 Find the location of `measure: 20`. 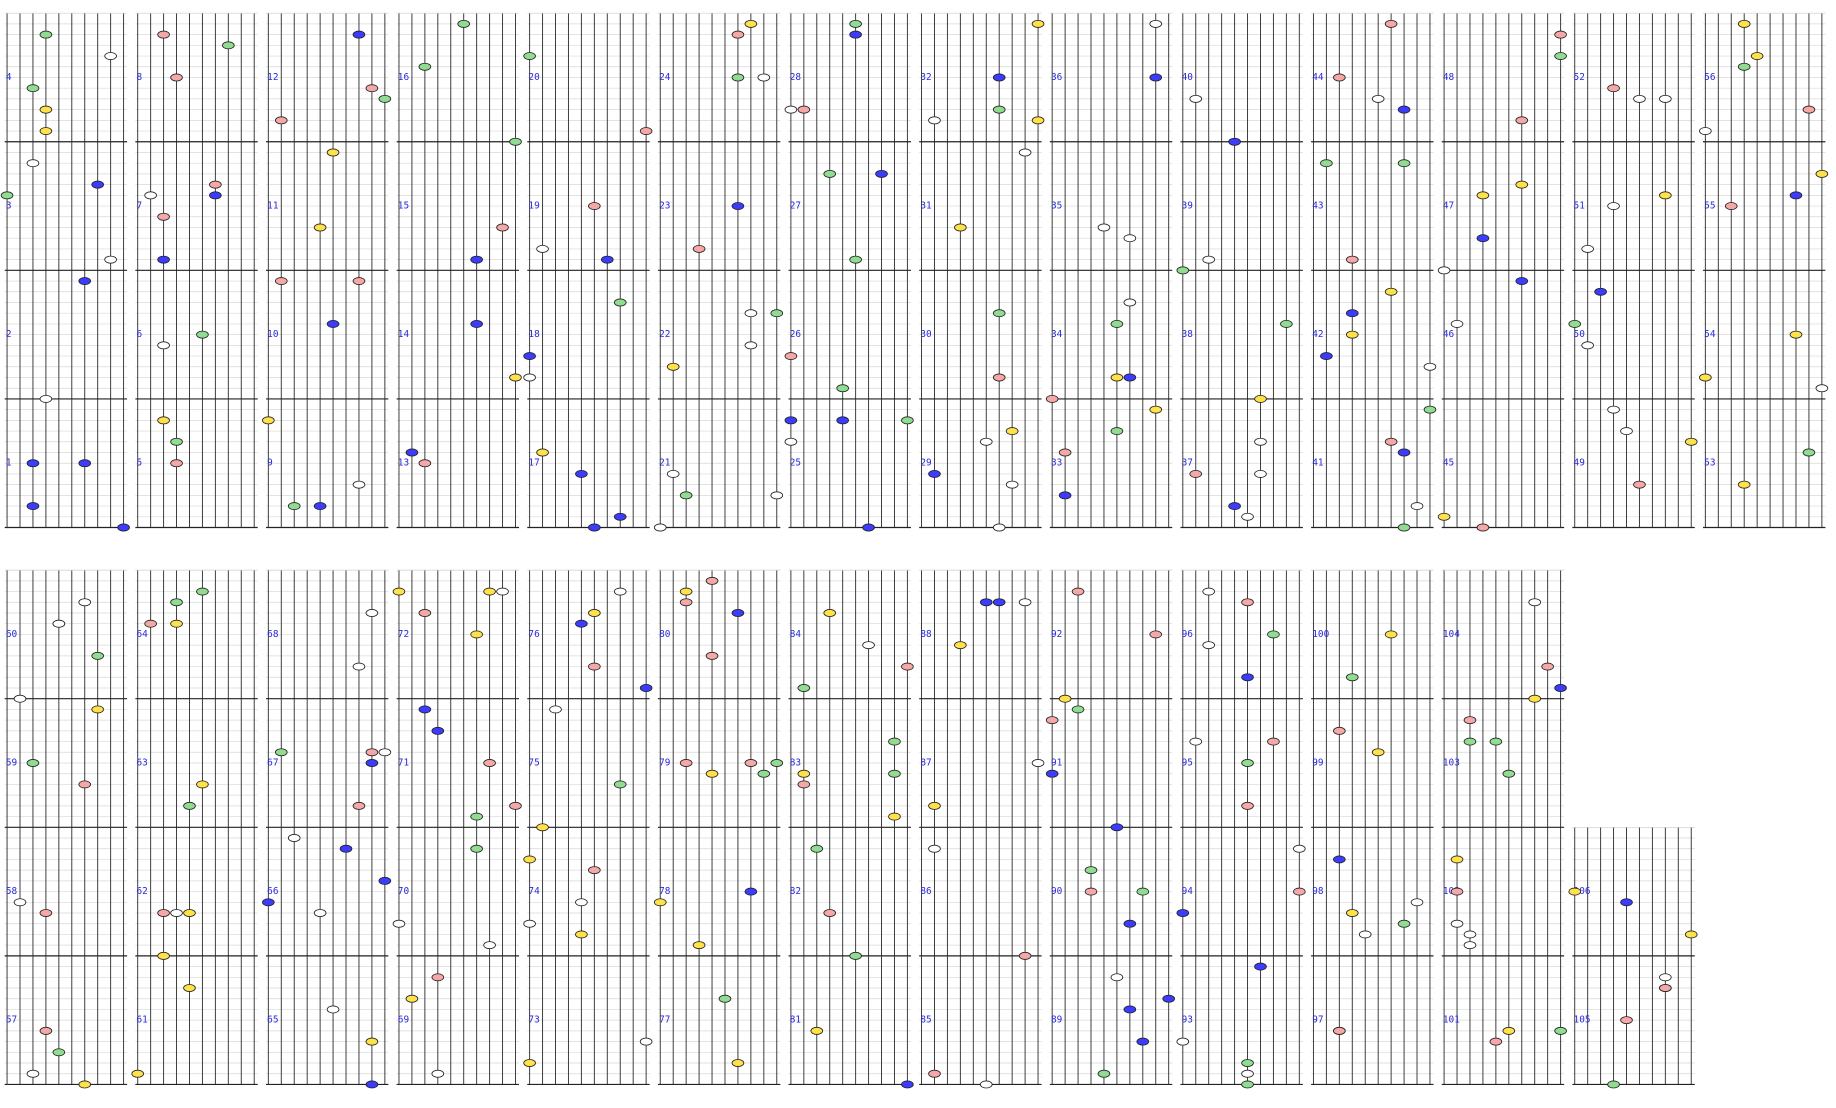

measure: 20 is located at coordinates (588, 77).